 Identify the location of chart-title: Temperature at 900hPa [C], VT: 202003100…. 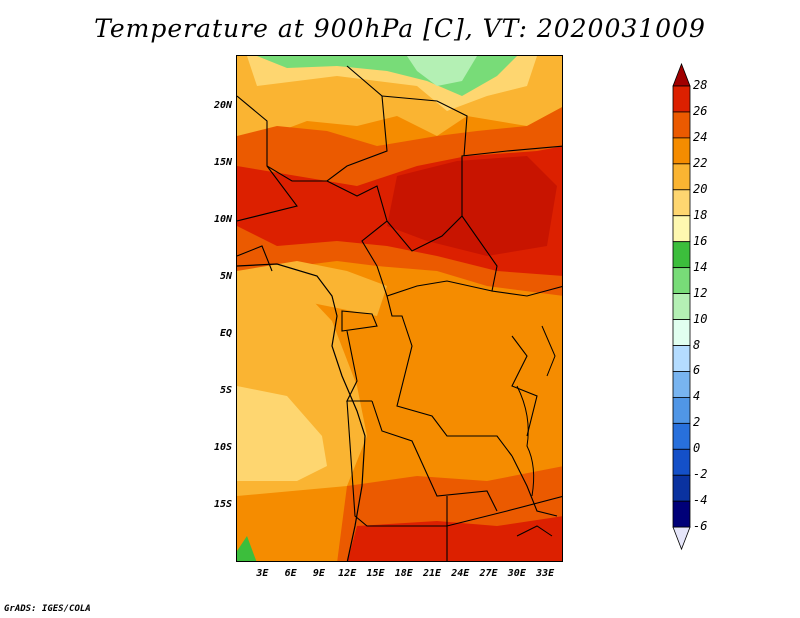
(400, 28).